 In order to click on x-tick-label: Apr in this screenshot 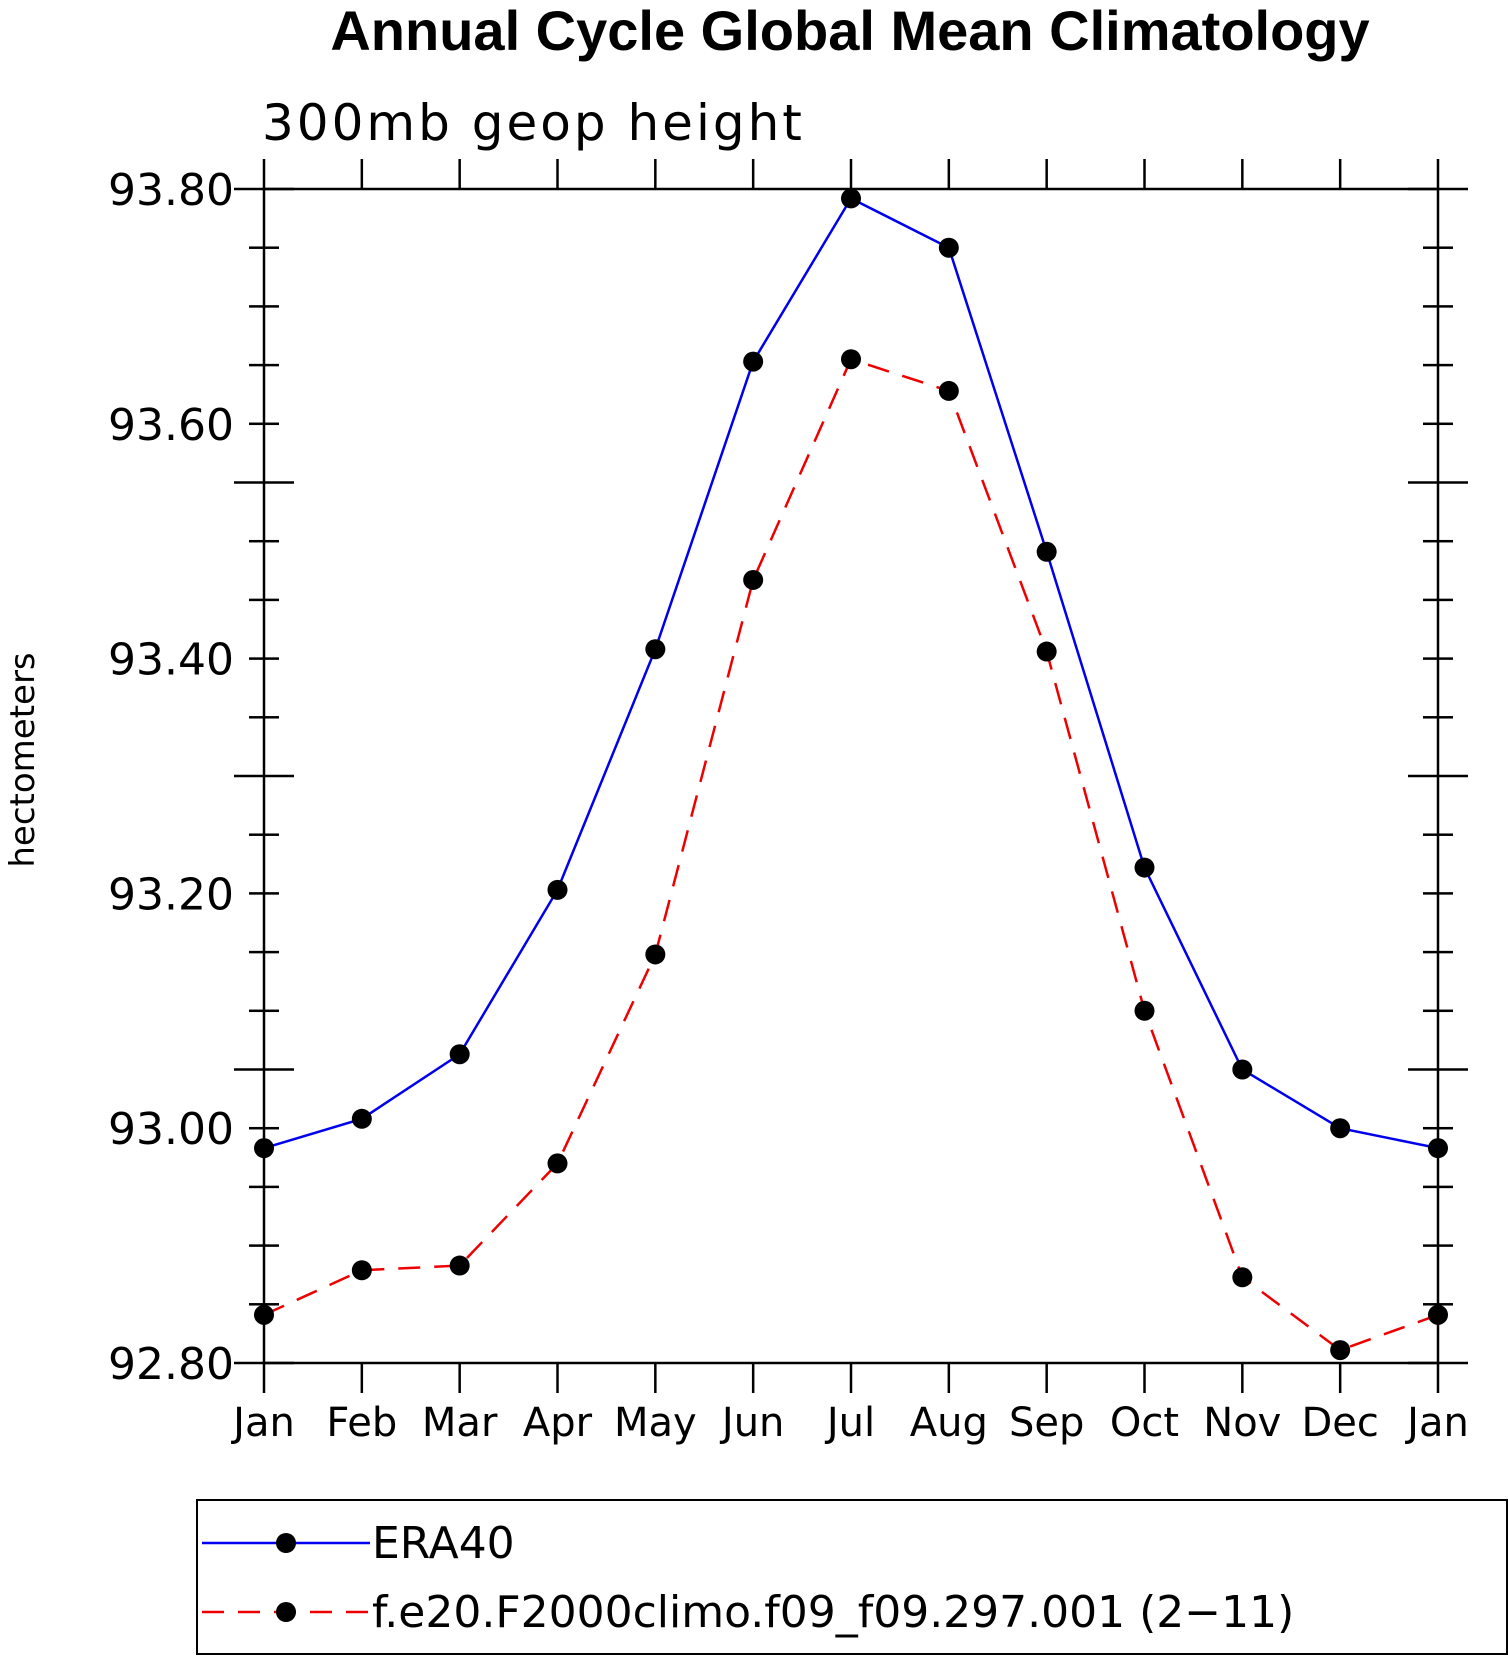, I will do `click(558, 1423)`.